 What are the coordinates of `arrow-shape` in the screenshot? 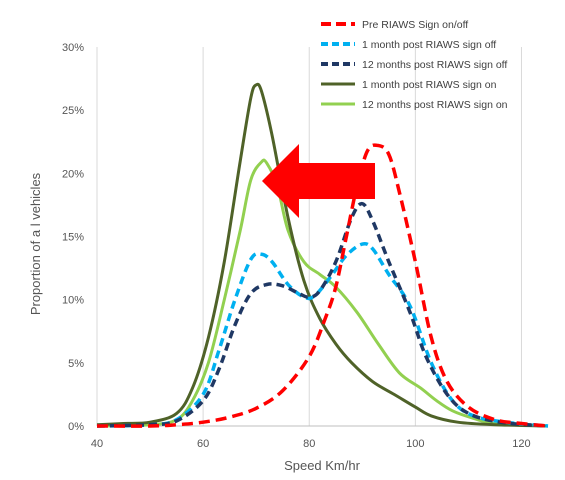 It's located at (318, 181).